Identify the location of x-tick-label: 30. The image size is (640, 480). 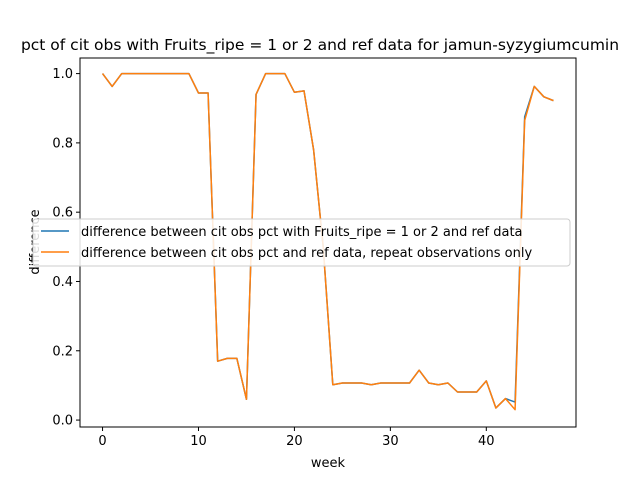
(390, 441).